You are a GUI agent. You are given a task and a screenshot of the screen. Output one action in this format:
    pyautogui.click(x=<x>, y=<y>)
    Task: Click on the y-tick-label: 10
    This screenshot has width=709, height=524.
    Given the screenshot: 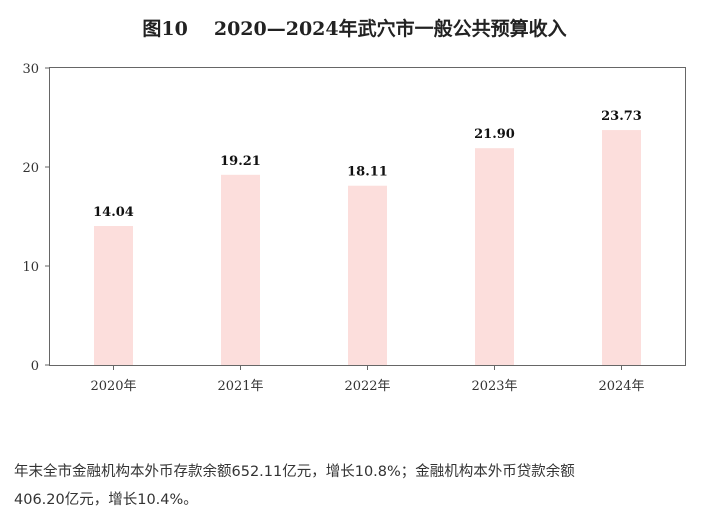 What is the action you would take?
    pyautogui.click(x=30, y=267)
    